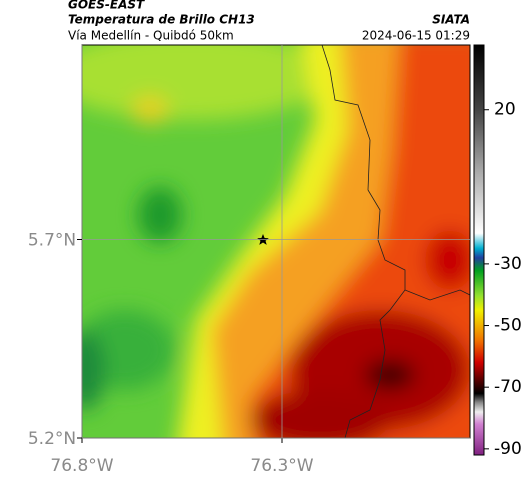 The height and width of the screenshot is (491, 526). I want to click on subtitle: Temperatura de Brillo CH13, so click(161, 20).